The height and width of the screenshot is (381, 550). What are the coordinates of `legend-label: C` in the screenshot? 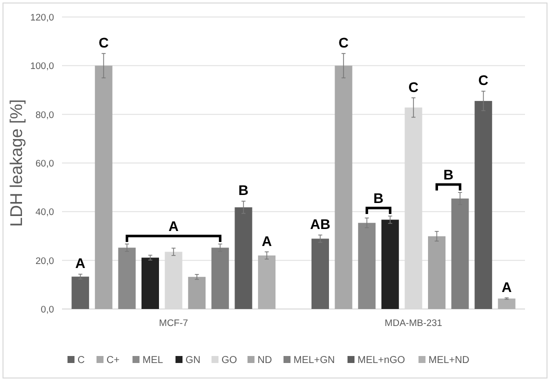 It's located at (81, 360).